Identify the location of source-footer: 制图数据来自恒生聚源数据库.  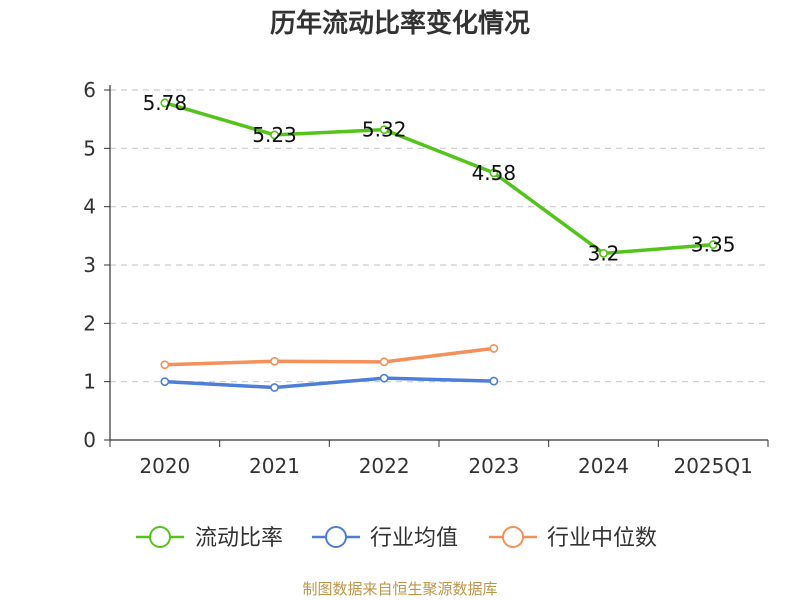
(400, 589).